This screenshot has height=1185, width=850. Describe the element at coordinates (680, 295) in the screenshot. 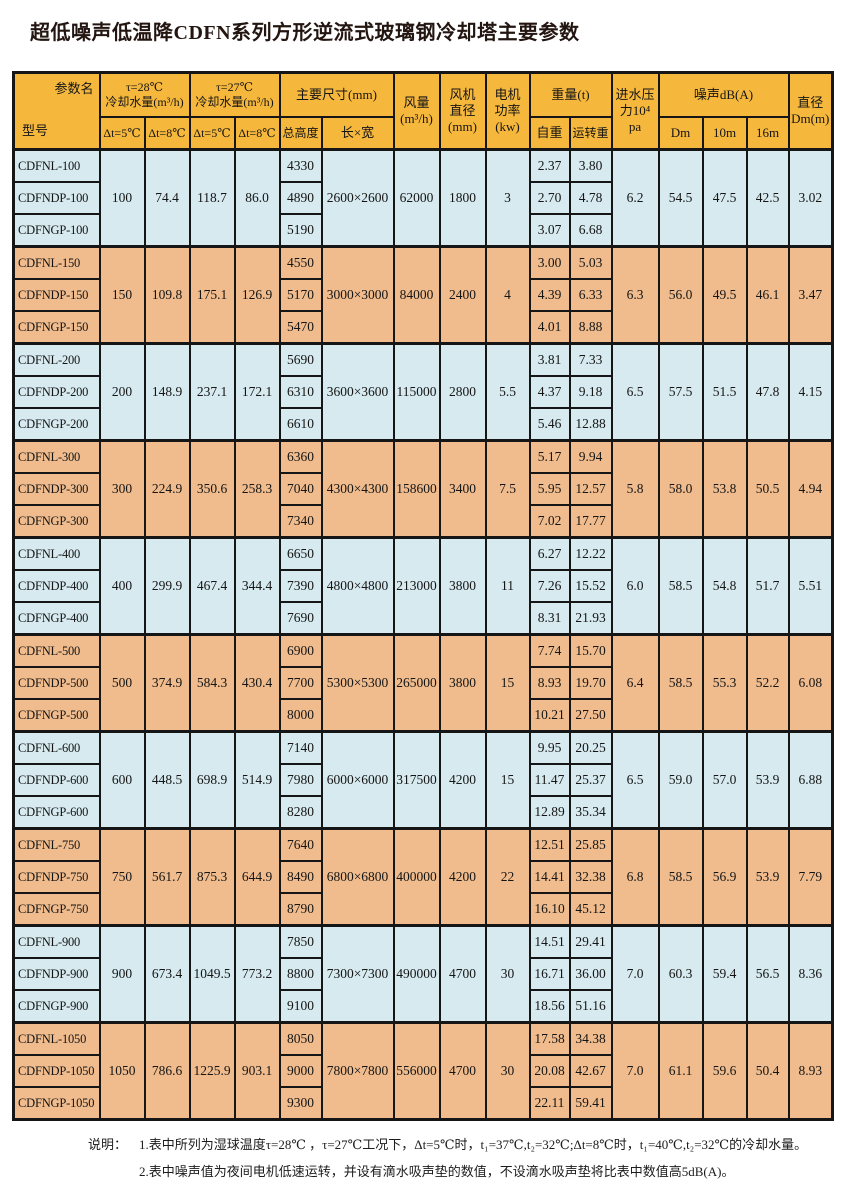

I see `noise-dm-cell: 56.0` at that location.